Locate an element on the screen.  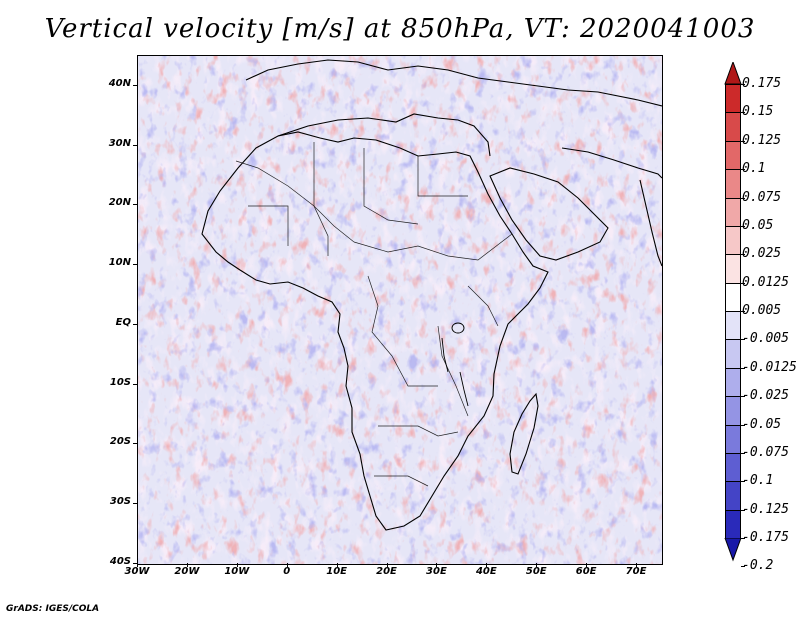
colorbar-label: -0.2 is located at coordinates (758, 566).